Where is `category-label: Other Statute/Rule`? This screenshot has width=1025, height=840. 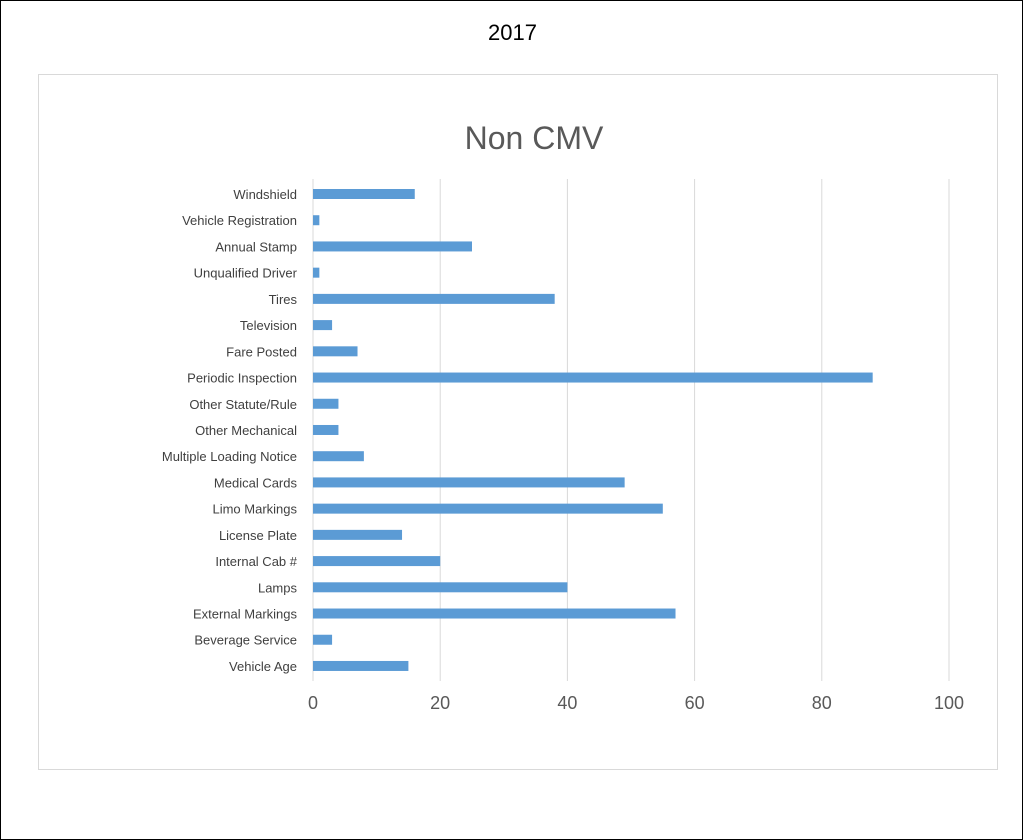
category-label: Other Statute/Rule is located at coordinates (243, 404).